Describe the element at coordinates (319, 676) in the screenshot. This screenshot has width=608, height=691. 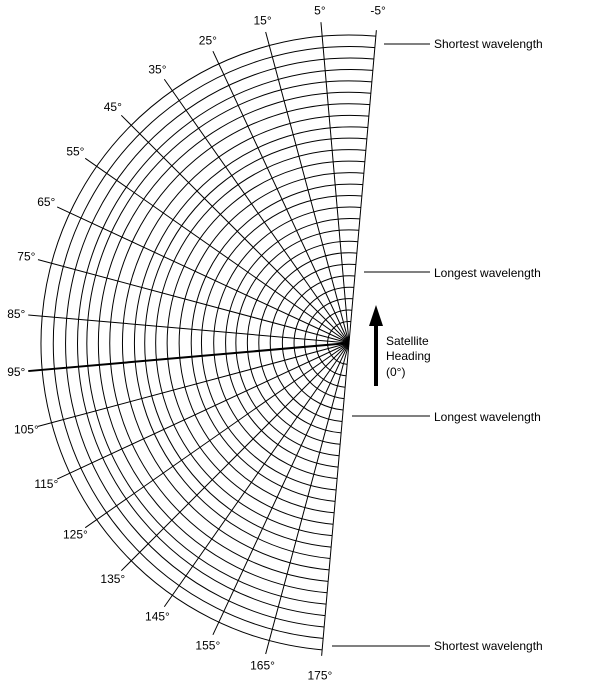
I see `angle-label: 175°` at that location.